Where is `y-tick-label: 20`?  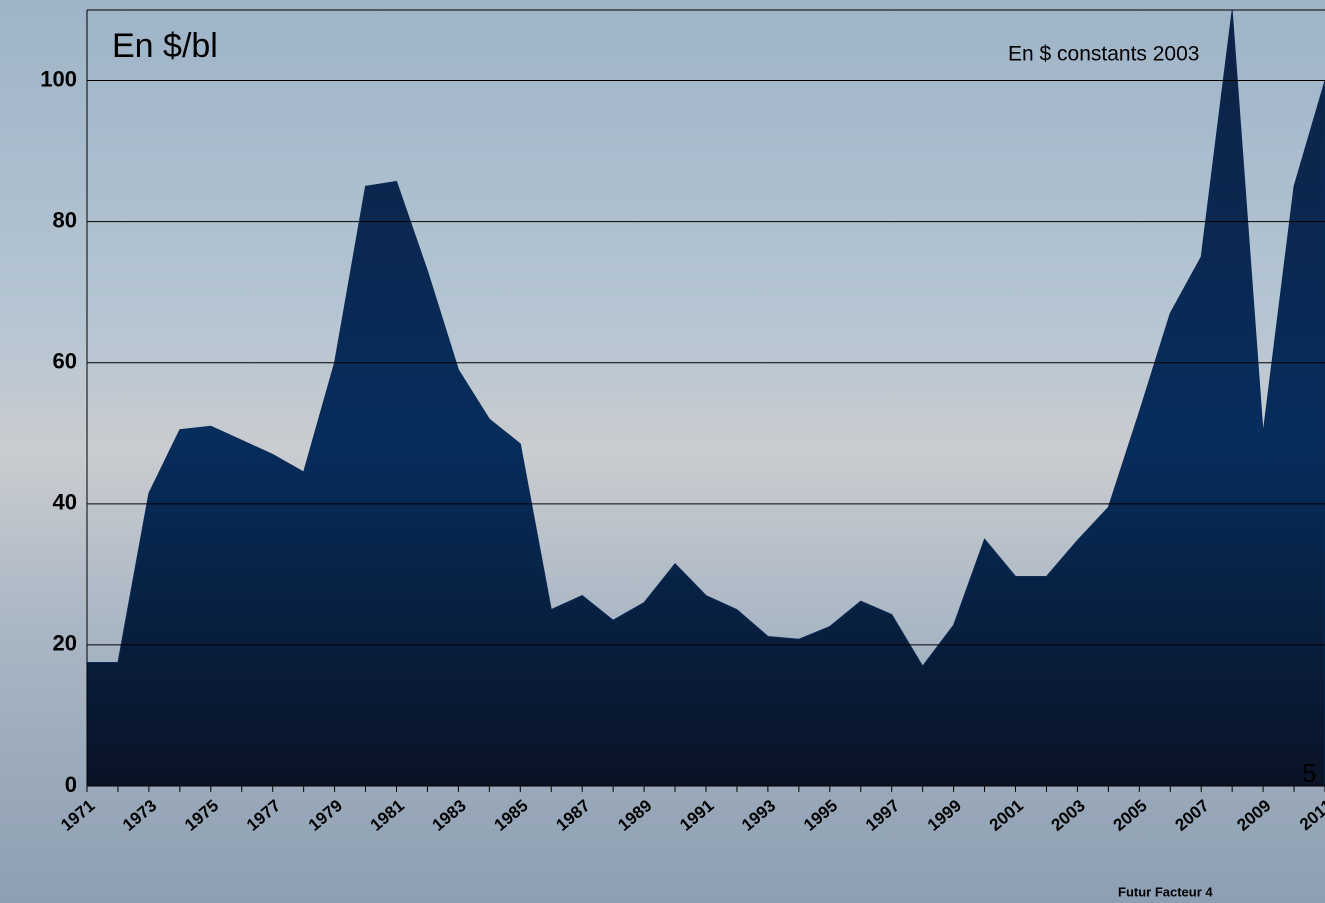 y-tick-label: 20 is located at coordinates (65, 643).